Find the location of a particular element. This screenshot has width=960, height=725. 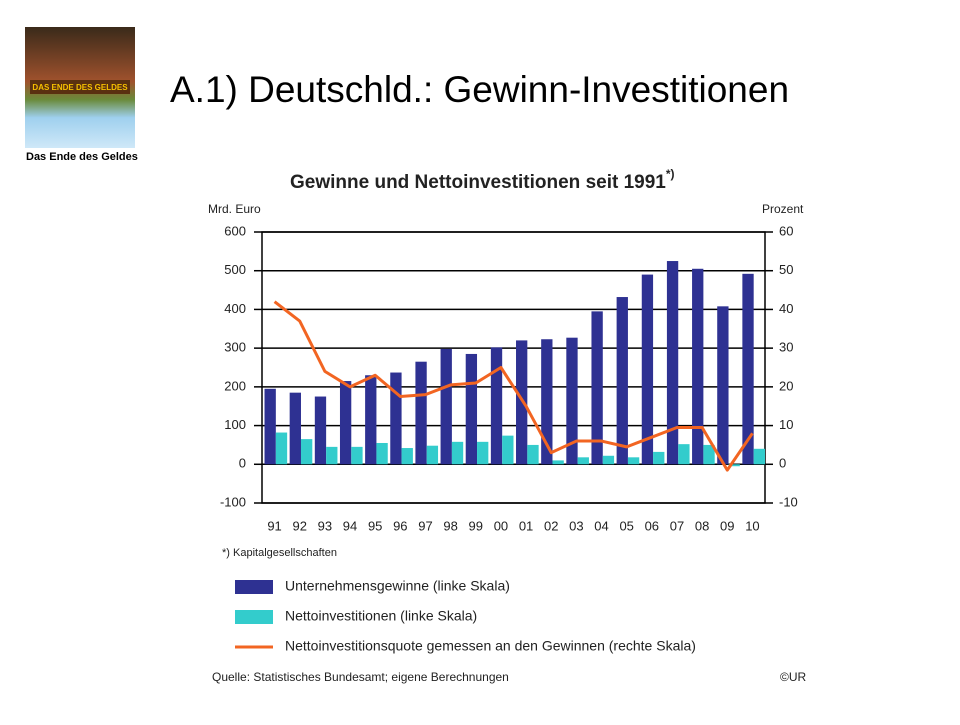

x-tick-label: 09 is located at coordinates (727, 525).